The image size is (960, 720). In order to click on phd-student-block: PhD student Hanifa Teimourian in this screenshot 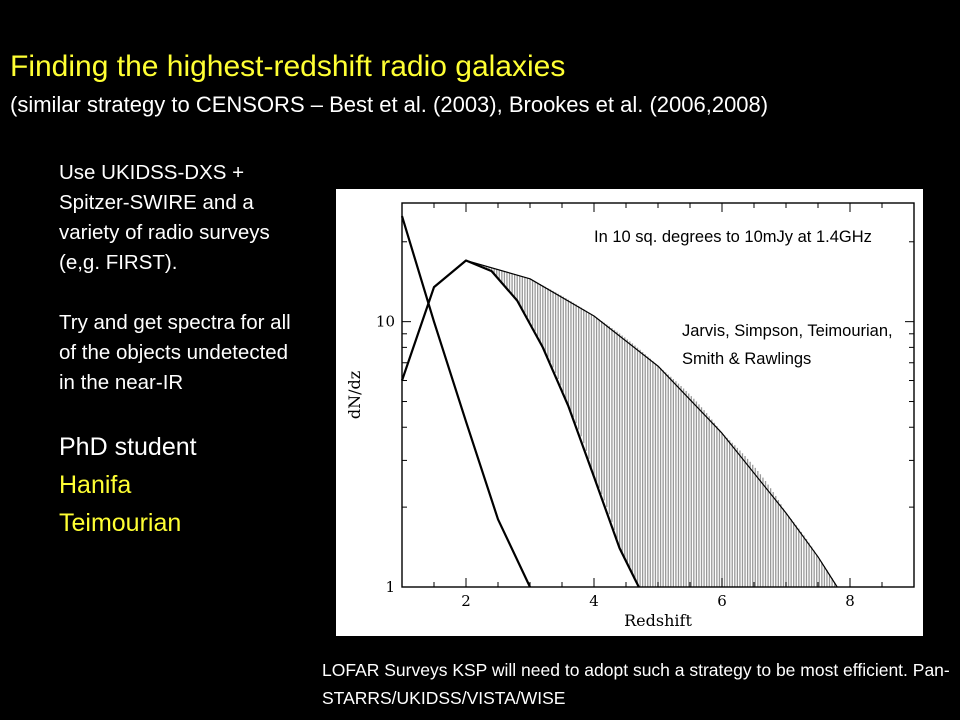, I will do `click(184, 485)`.